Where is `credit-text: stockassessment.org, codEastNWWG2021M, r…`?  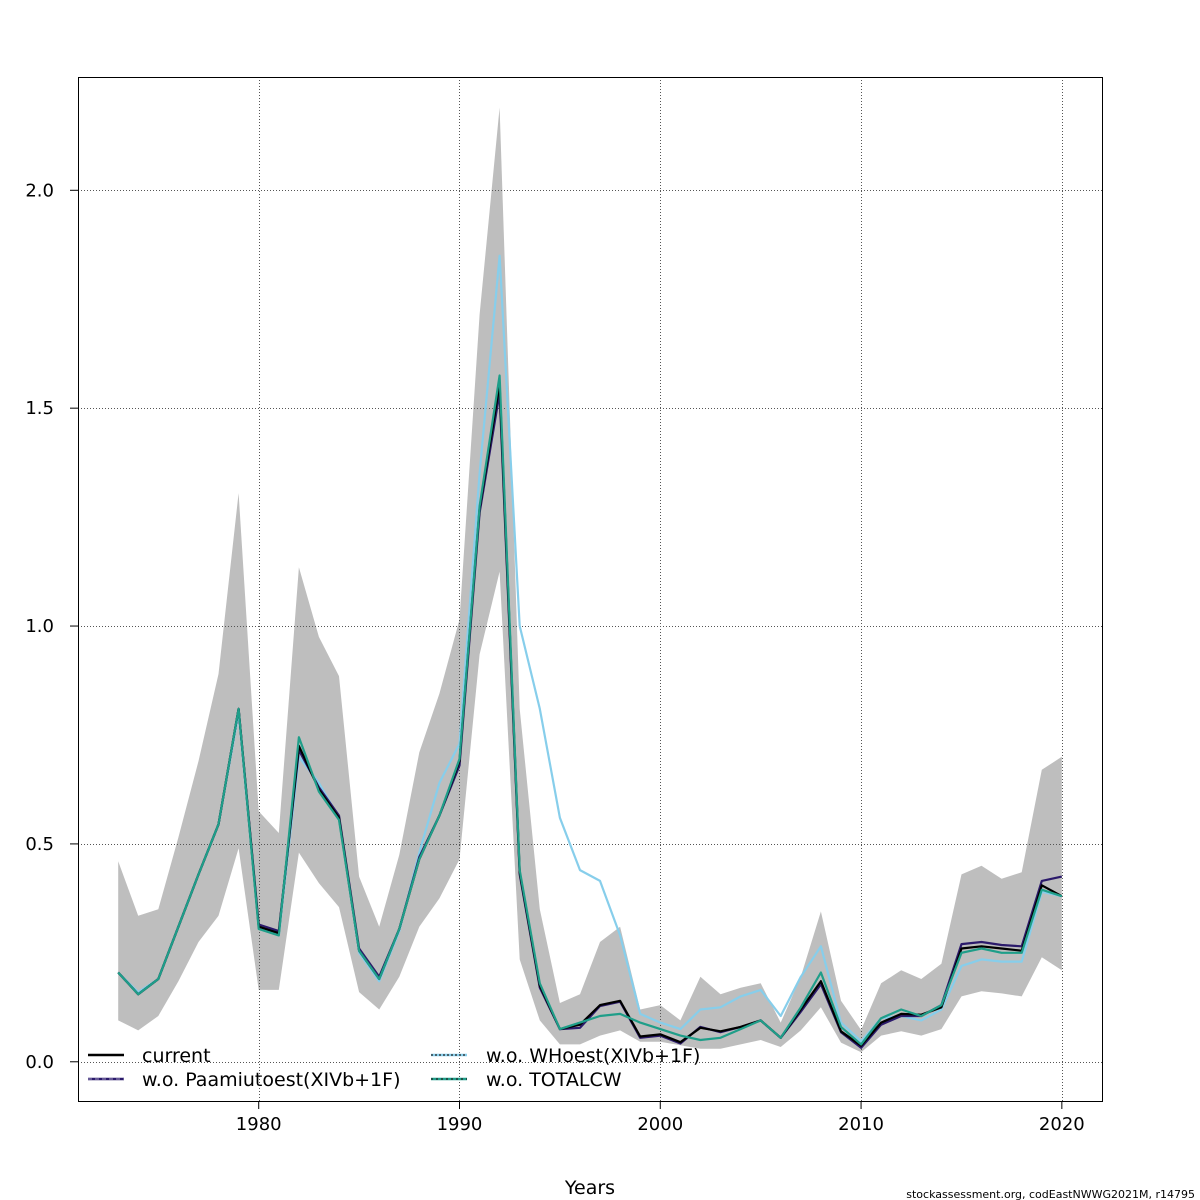
credit-text: stockassessment.org, codEastNWWG2021M, r… is located at coordinates (1050, 1194).